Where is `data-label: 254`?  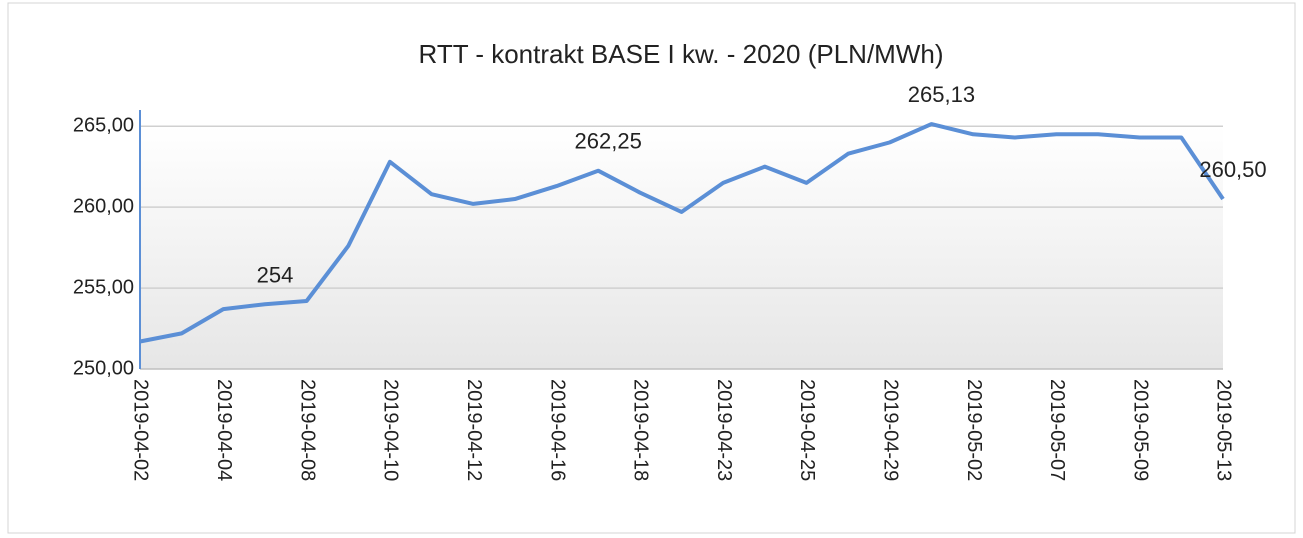 data-label: 254 is located at coordinates (275, 274).